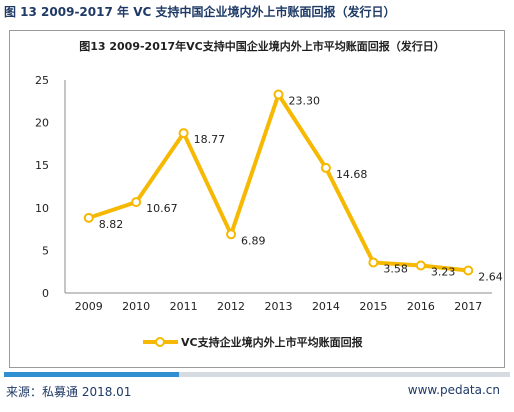 This screenshot has height=412, width=514. I want to click on data-label: 2.64, so click(490, 277).